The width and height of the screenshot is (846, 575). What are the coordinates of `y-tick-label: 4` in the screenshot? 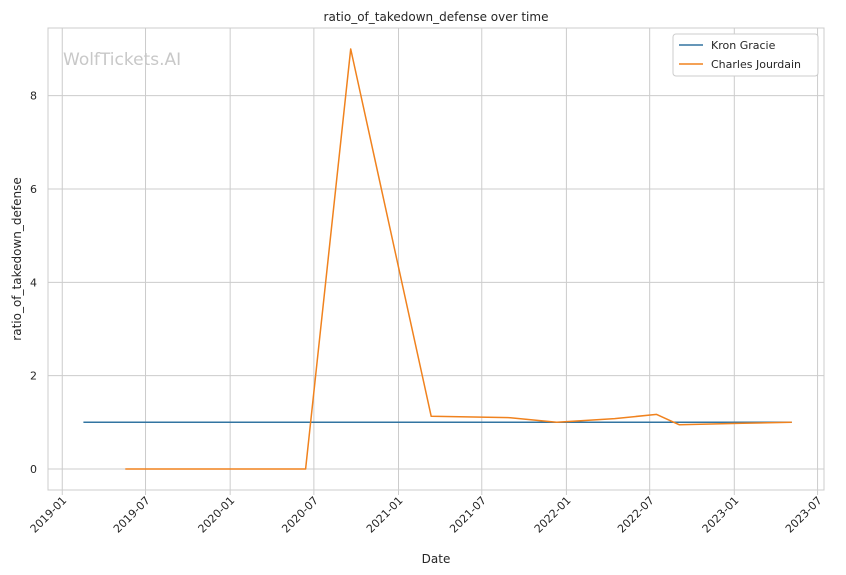 It's located at (33, 282).